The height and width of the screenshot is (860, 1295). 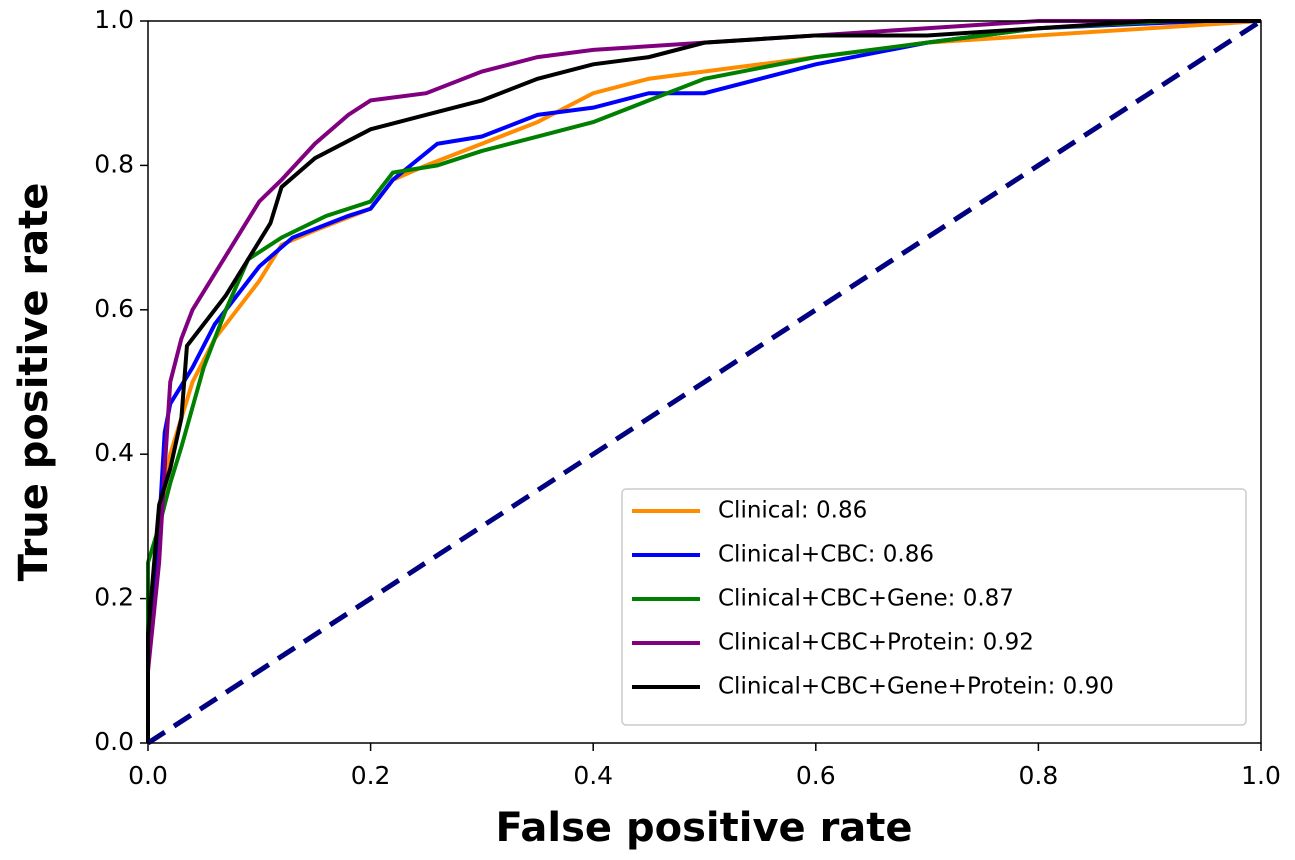 What do you see at coordinates (114, 741) in the screenshot?
I see `y-tick-label: 0.0` at bounding box center [114, 741].